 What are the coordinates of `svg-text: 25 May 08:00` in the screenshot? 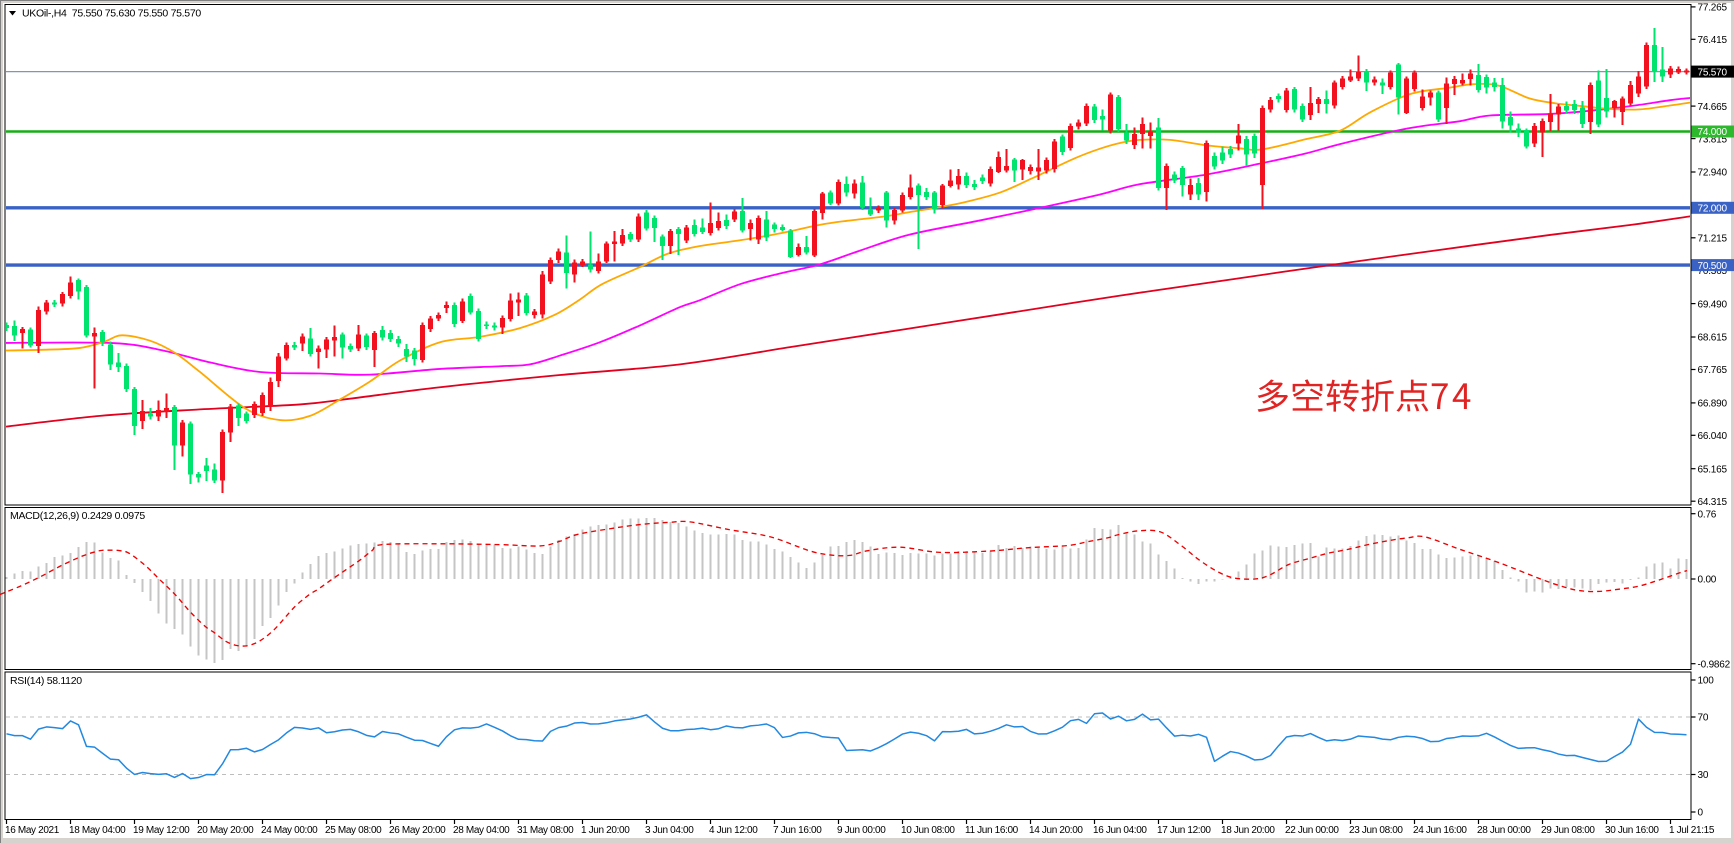 It's located at (353, 830).